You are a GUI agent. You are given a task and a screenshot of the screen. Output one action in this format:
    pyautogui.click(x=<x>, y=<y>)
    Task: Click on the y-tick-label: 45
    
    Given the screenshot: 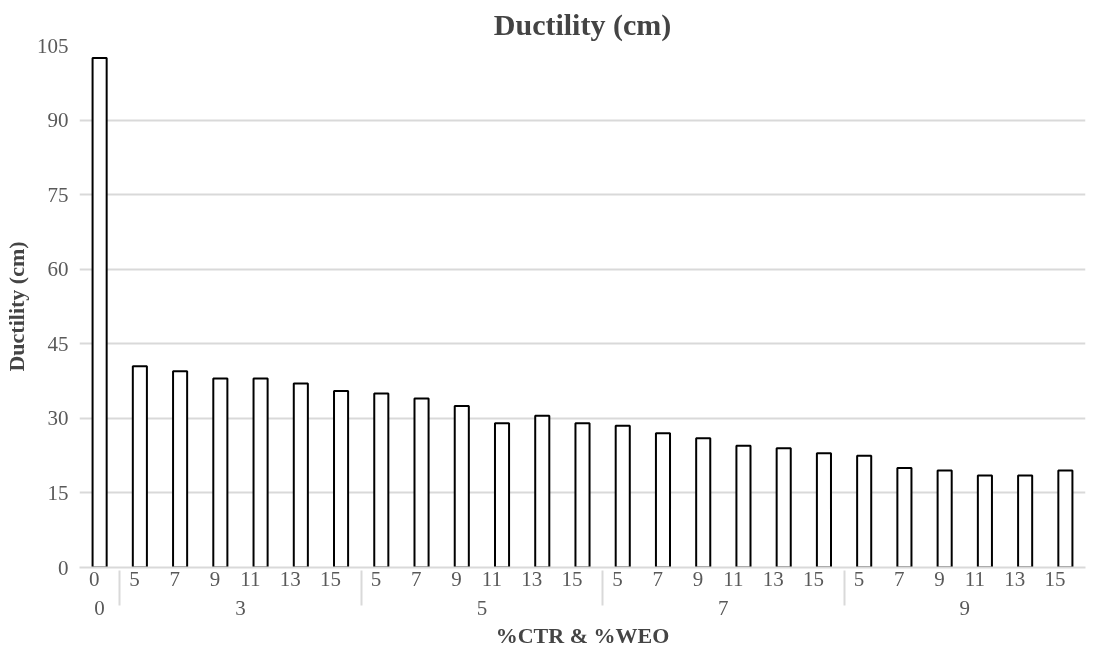 What is the action you would take?
    pyautogui.click(x=58, y=343)
    